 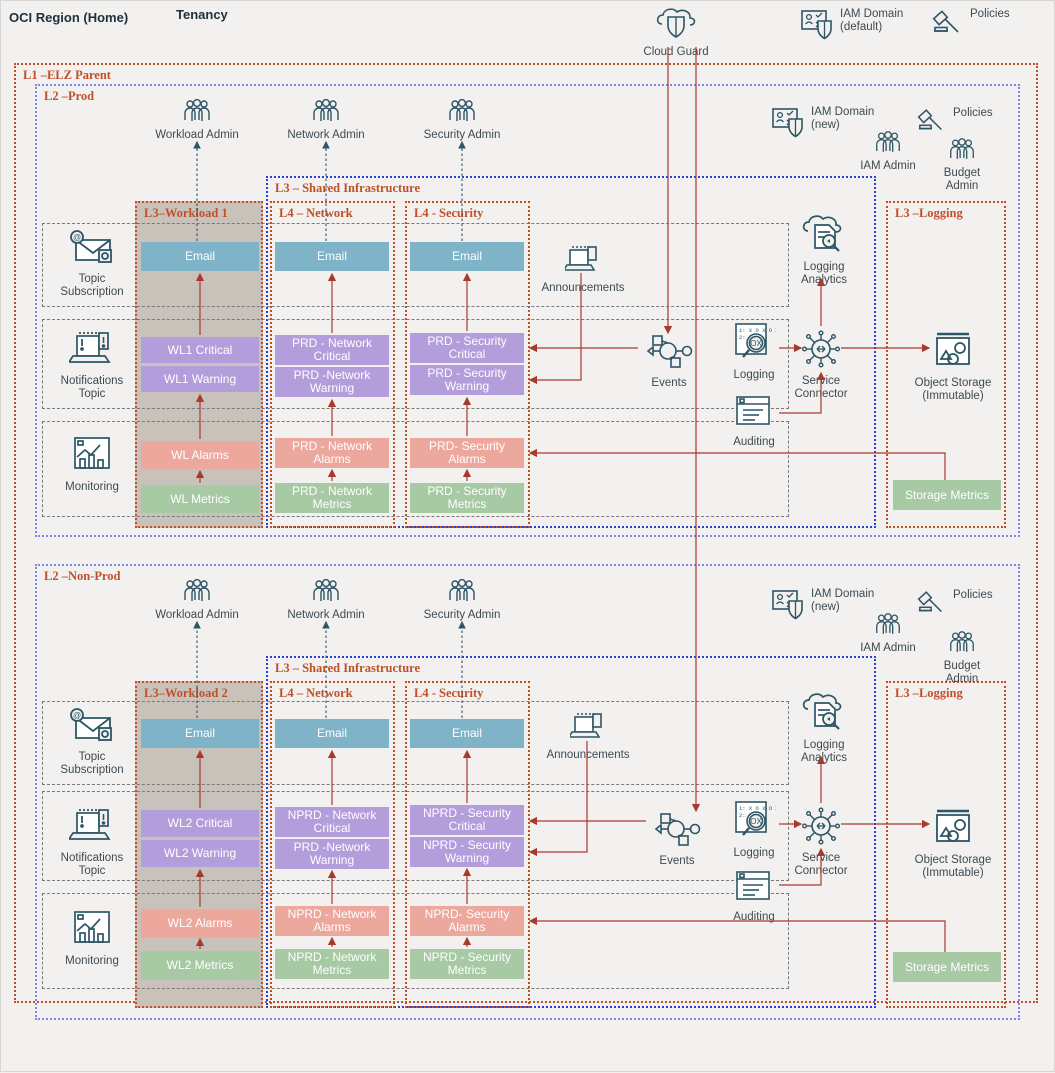 What do you see at coordinates (467, 921) in the screenshot?
I see `nonprod-sec-alarms: NPRD- Security Alarms` at bounding box center [467, 921].